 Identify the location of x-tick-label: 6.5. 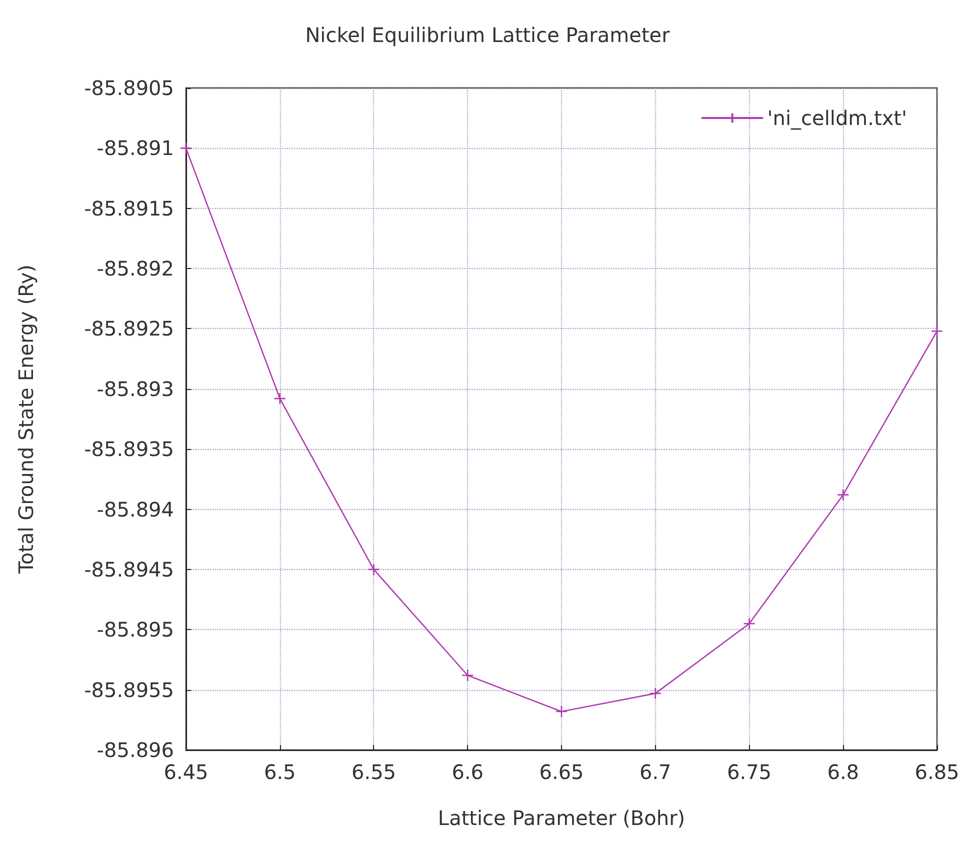
(280, 772).